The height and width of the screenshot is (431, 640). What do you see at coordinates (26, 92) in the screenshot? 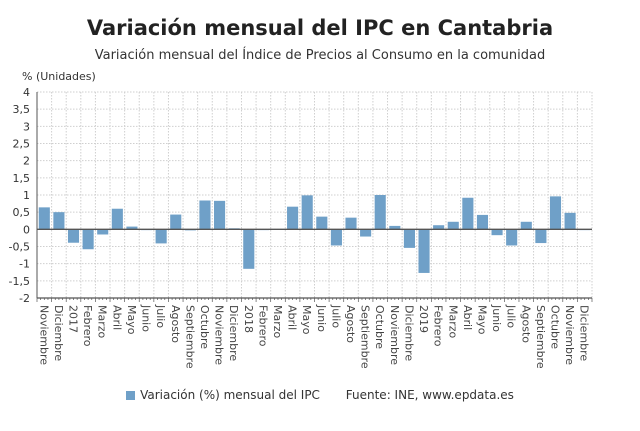
I see `y-tick-label: 4` at bounding box center [26, 92].